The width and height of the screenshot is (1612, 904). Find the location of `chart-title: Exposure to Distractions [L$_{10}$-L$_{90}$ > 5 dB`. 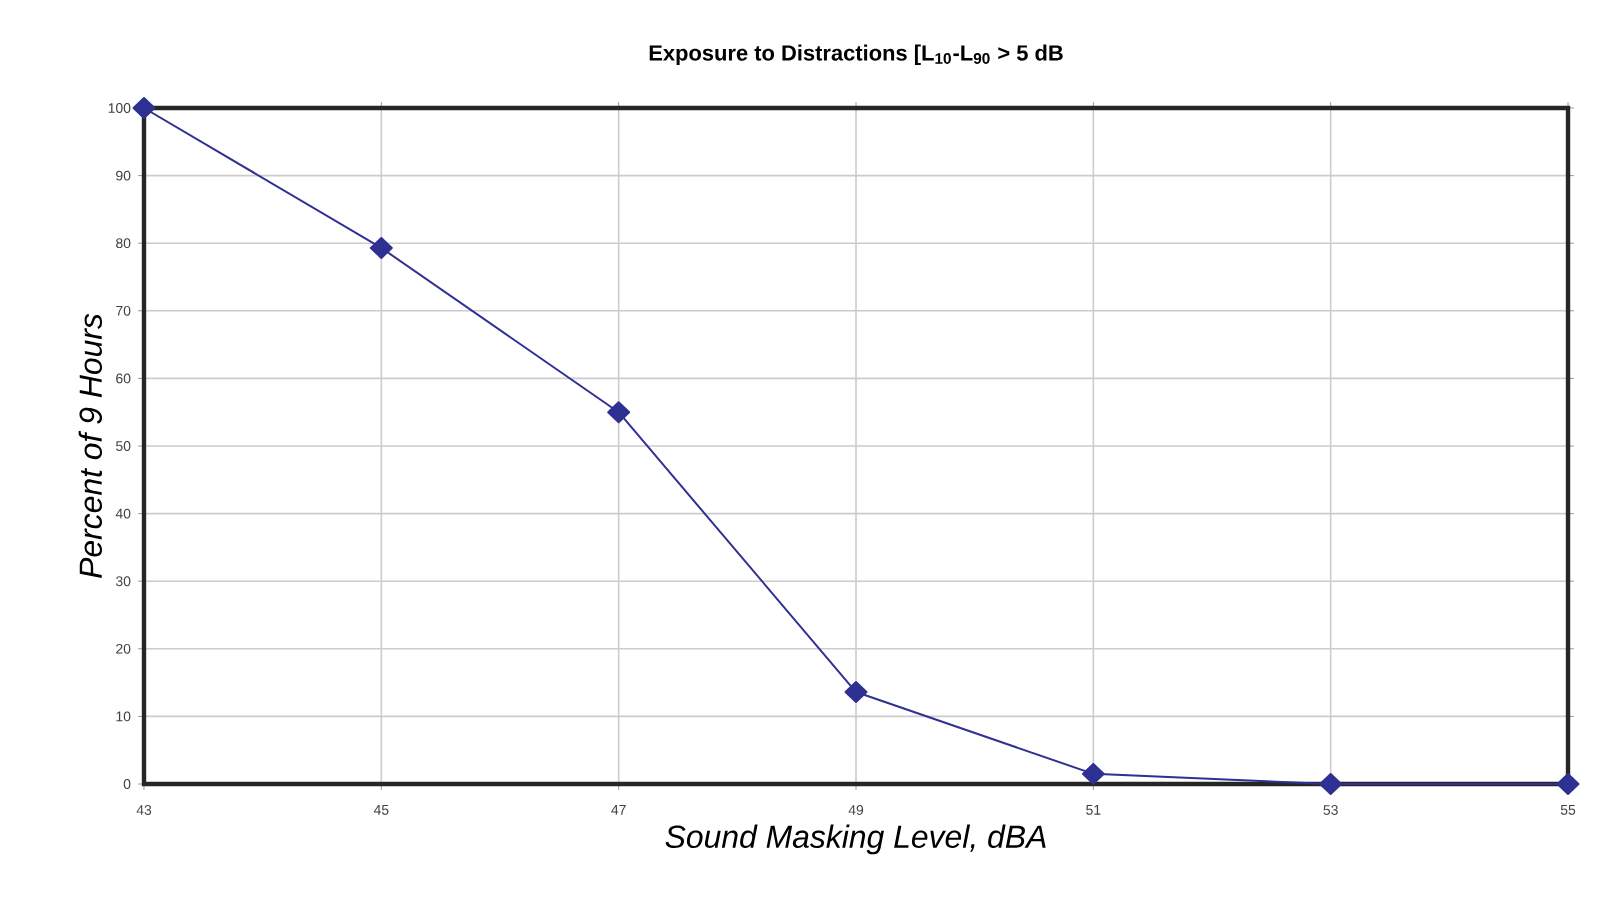

chart-title: Exposure to Distractions [L$_{10}$-L$_{90}$ > 5 dB is located at coordinates (856, 54).